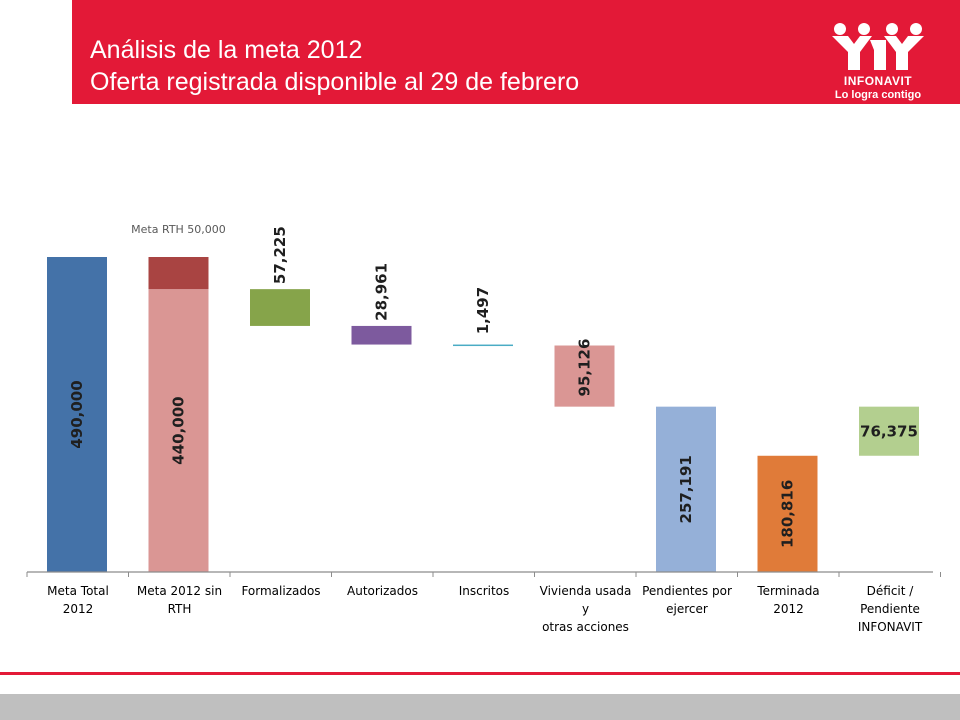 This screenshot has height=720, width=960. I want to click on category-label-line: Terminada, so click(788, 591).